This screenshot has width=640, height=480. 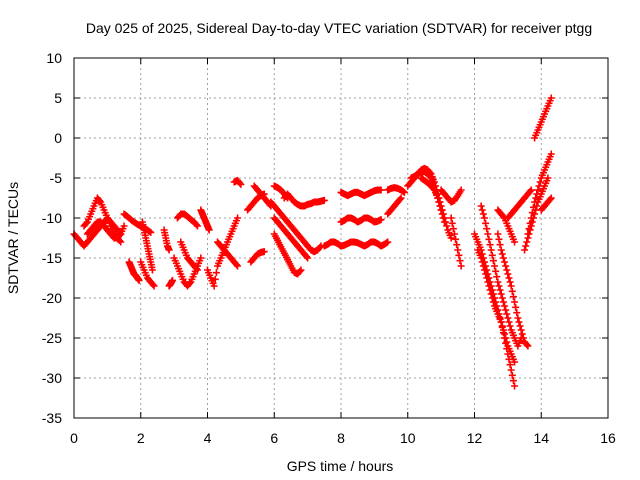 I want to click on y-tick-label: -10, so click(x=52, y=218).